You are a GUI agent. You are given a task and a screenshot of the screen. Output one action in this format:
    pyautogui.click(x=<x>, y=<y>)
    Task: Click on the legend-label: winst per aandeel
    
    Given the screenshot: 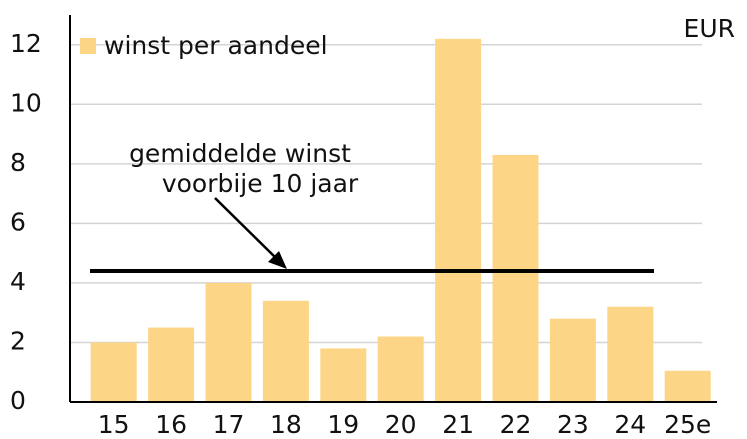 What is the action you would take?
    pyautogui.click(x=216, y=45)
    